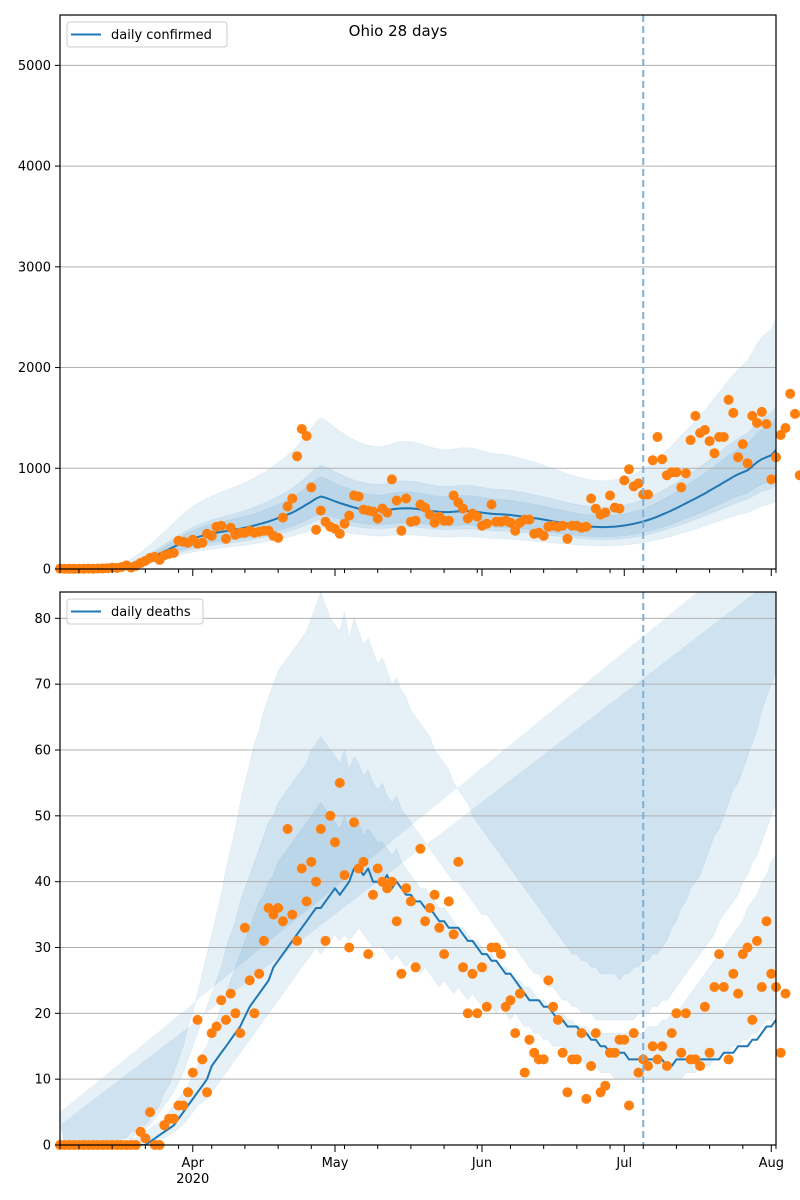 Image resolution: width=800 pixels, height=1200 pixels. I want to click on x-tick-label: Aug, so click(771, 1163).